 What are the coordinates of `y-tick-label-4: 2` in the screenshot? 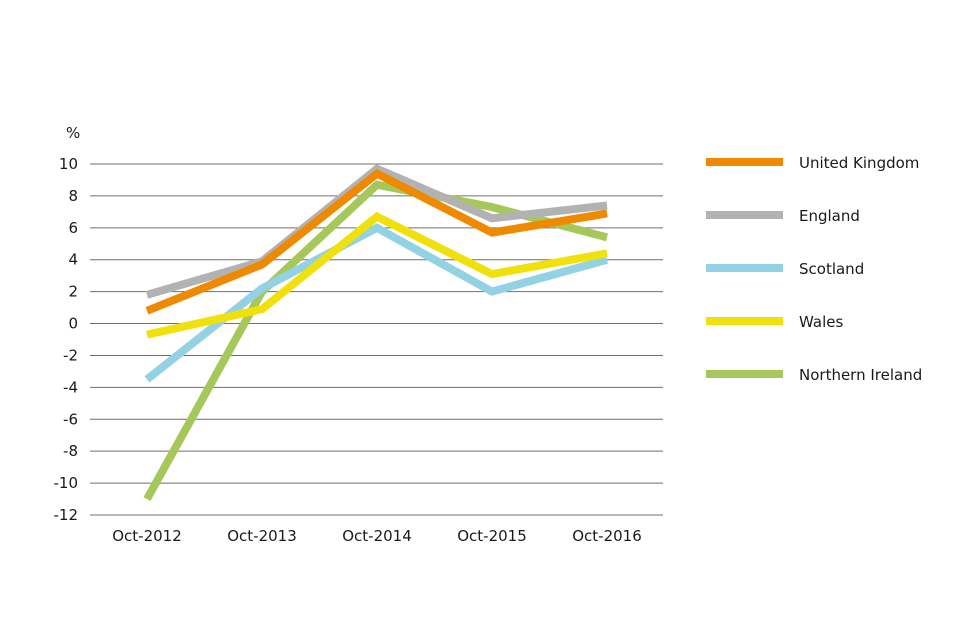 It's located at (73, 292).